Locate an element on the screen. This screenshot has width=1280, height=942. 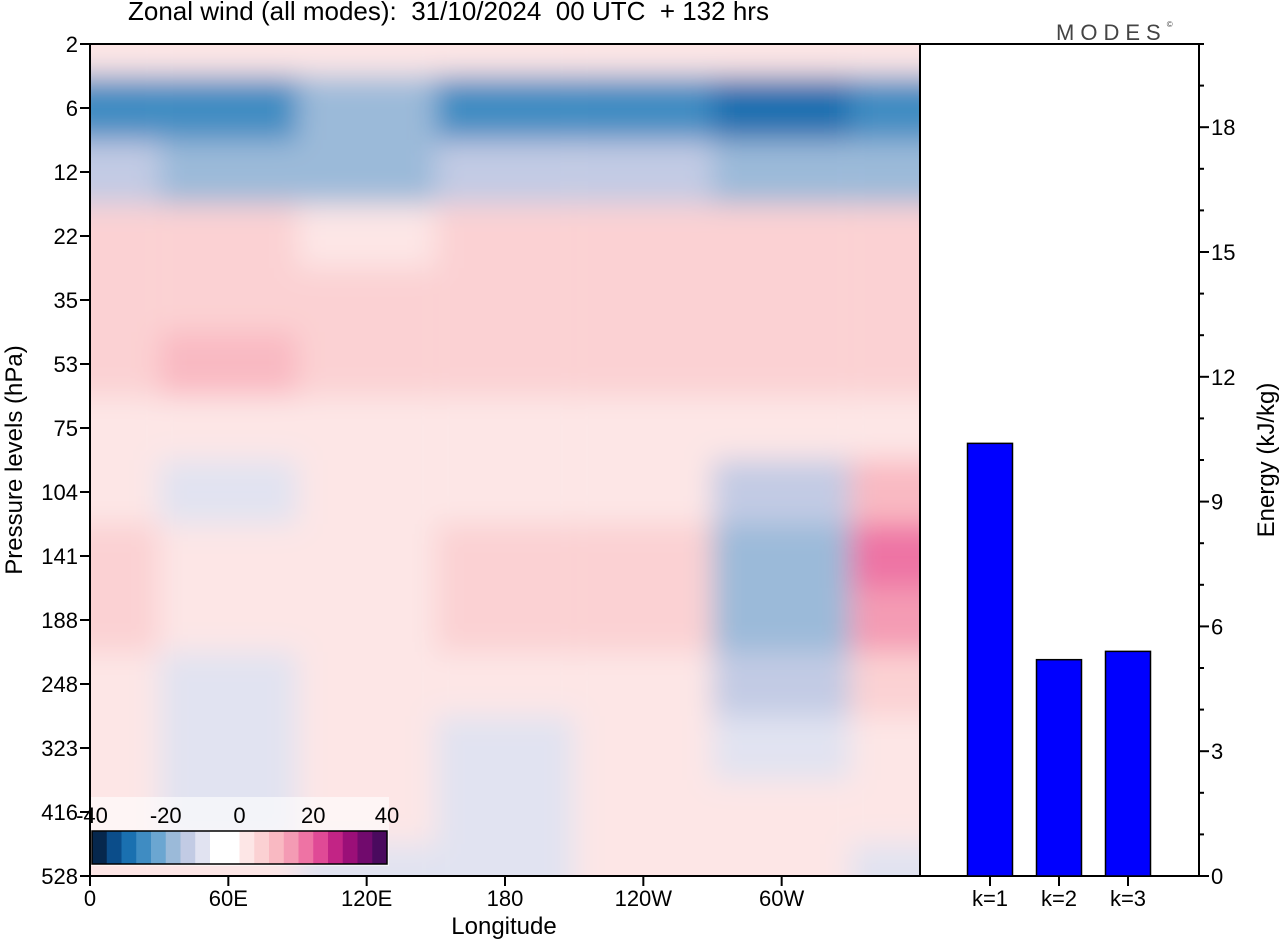
longitude-tick-label: 60W is located at coordinates (781, 898).